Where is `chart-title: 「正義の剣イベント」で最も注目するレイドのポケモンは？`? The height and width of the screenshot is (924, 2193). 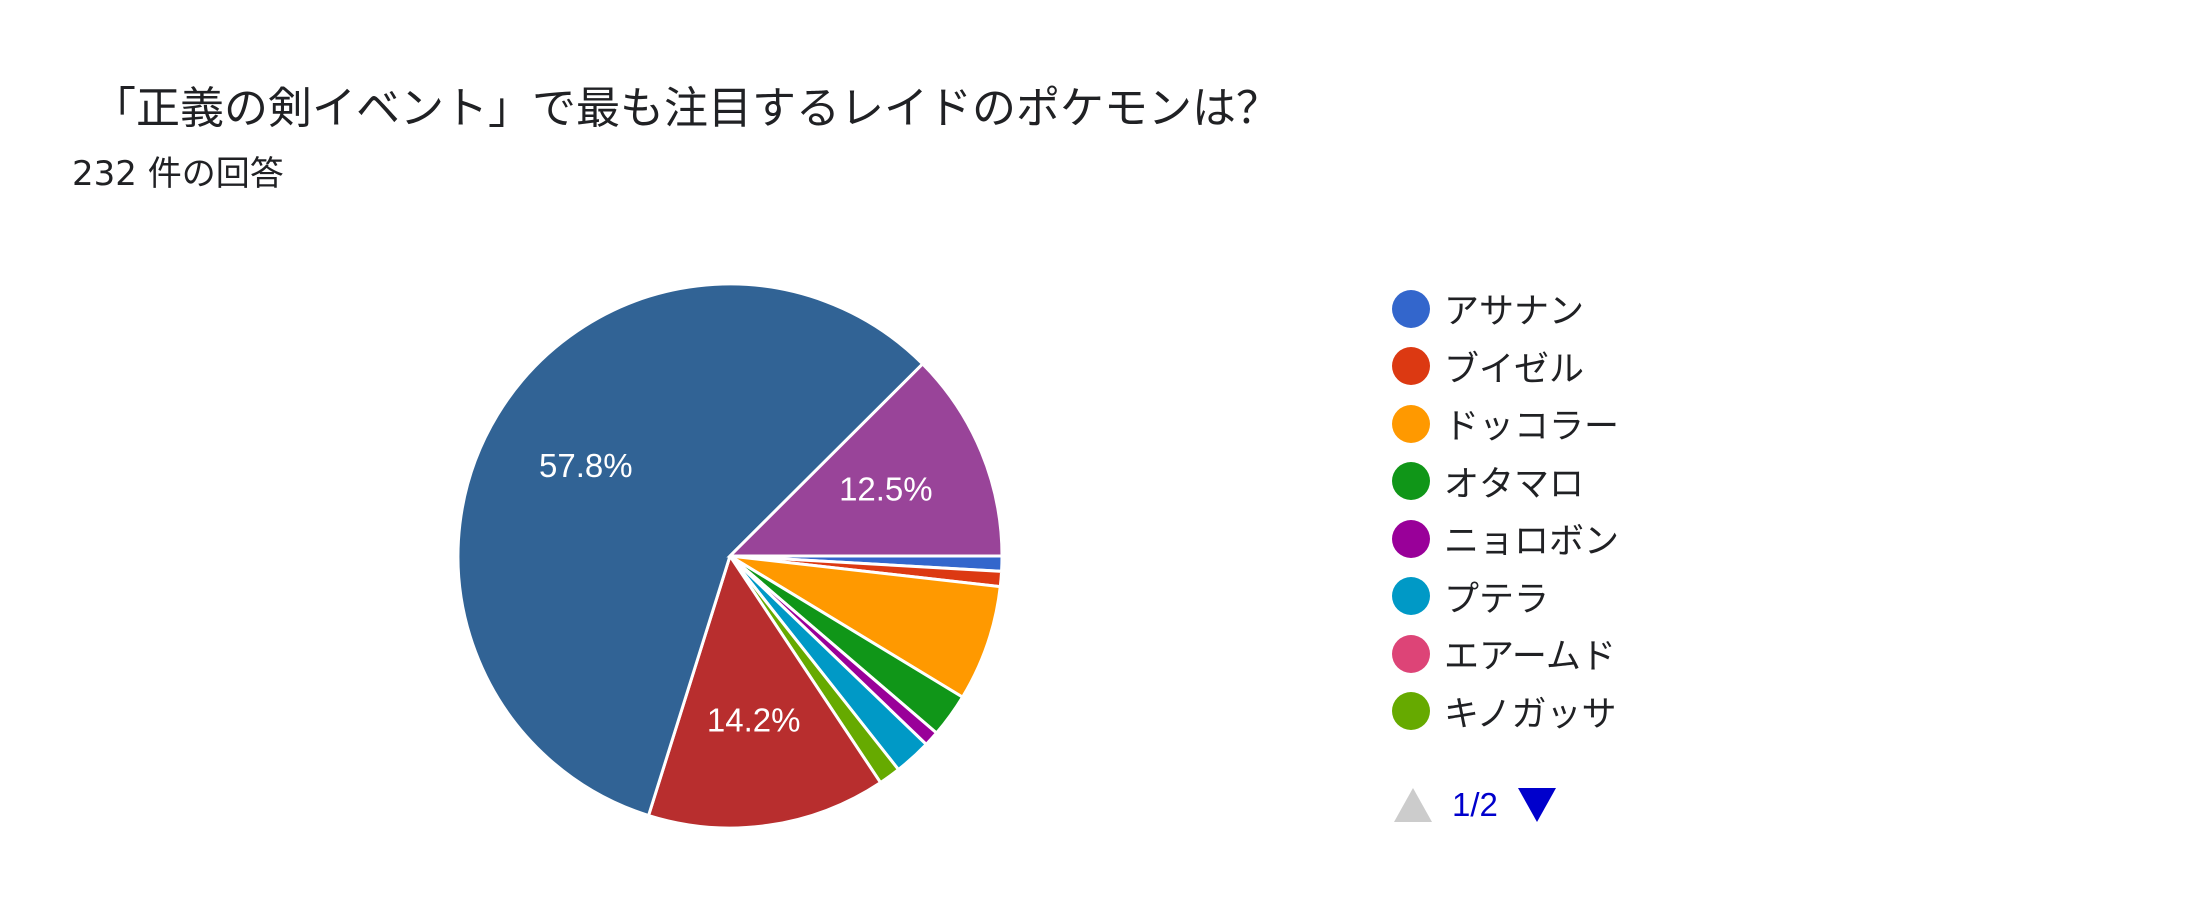
chart-title: 「正義の剣イベント」で最も注目するレイドのポケモンは？ is located at coordinates (686, 108).